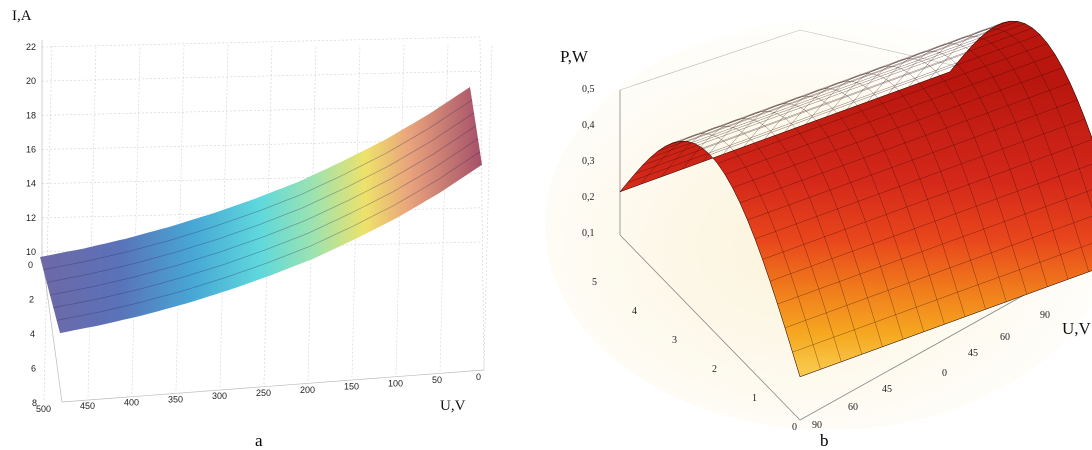 This screenshot has height=450, width=1092. Describe the element at coordinates (574, 56) in the screenshot. I see `chart-b-z-axis-title: P,W` at that location.